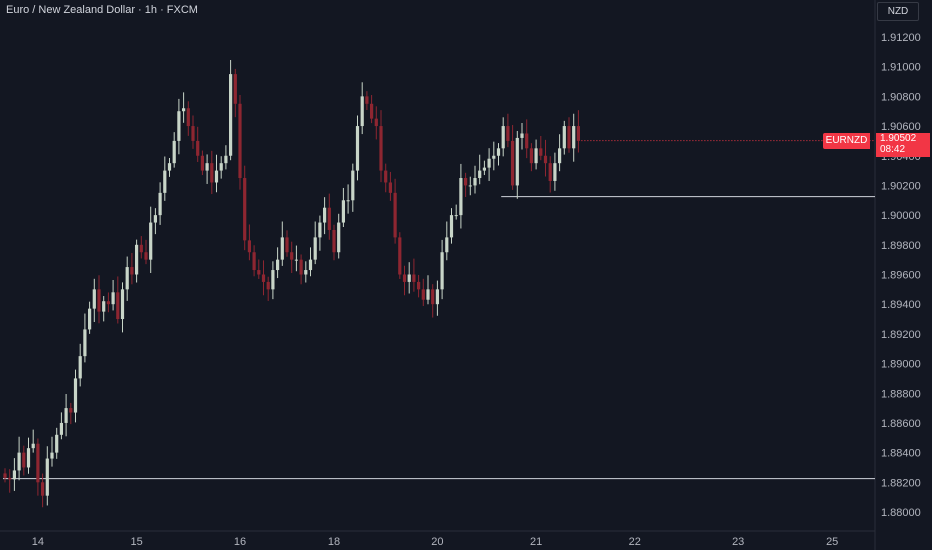  I want to click on currency-badge: NZD, so click(898, 11).